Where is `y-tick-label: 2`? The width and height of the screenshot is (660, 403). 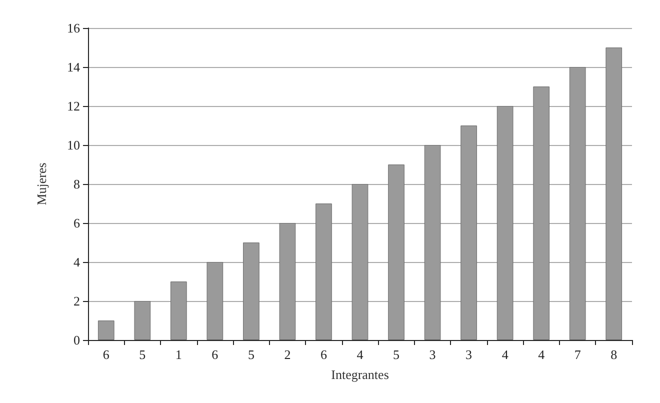 y-tick-label: 2 is located at coordinates (77, 301).